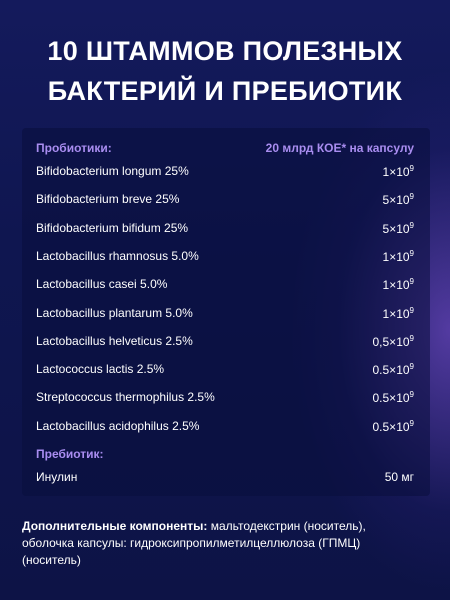 The width and height of the screenshot is (450, 600). I want to click on amount-base: 0,5×10, so click(391, 341).